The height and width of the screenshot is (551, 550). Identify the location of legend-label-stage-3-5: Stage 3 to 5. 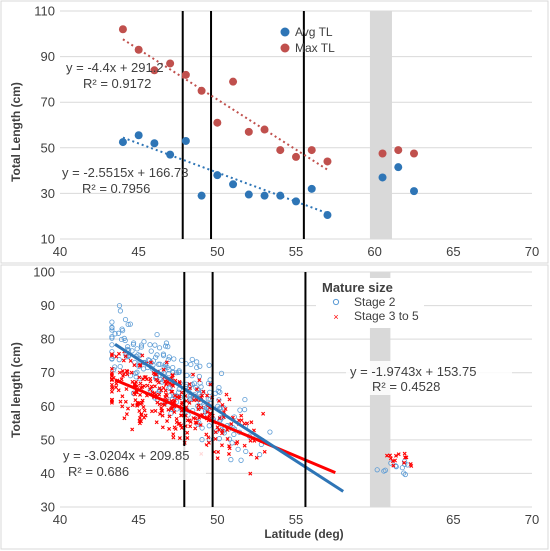
(386, 316).